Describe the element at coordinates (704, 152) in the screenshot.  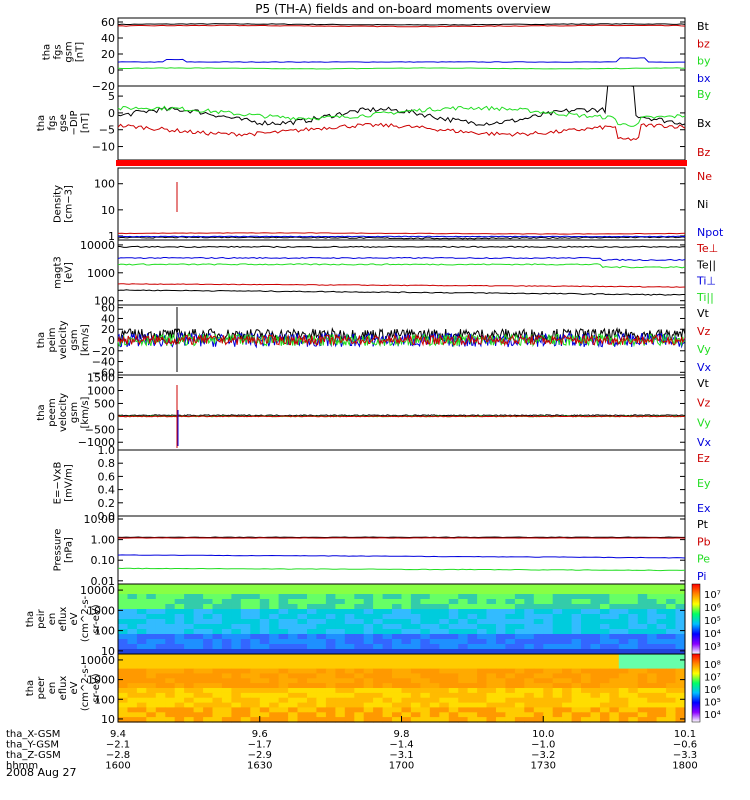
I see `legend-entry: Bz` at that location.